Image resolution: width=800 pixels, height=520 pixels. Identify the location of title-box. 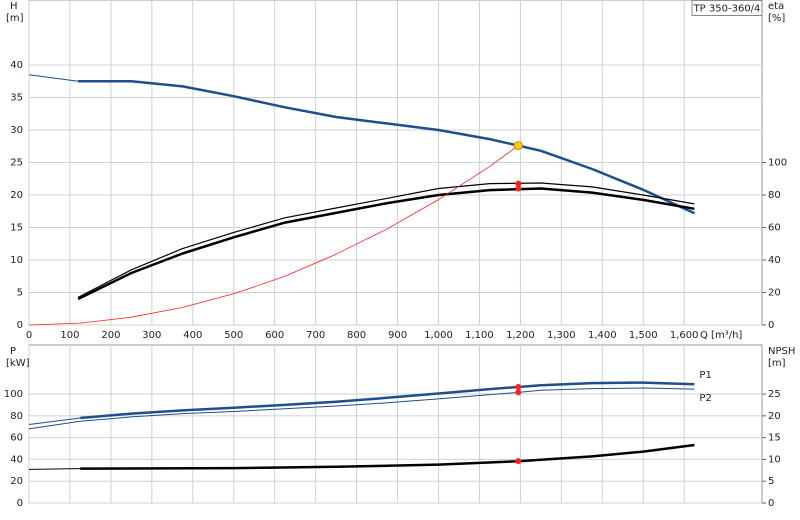
(727, 8).